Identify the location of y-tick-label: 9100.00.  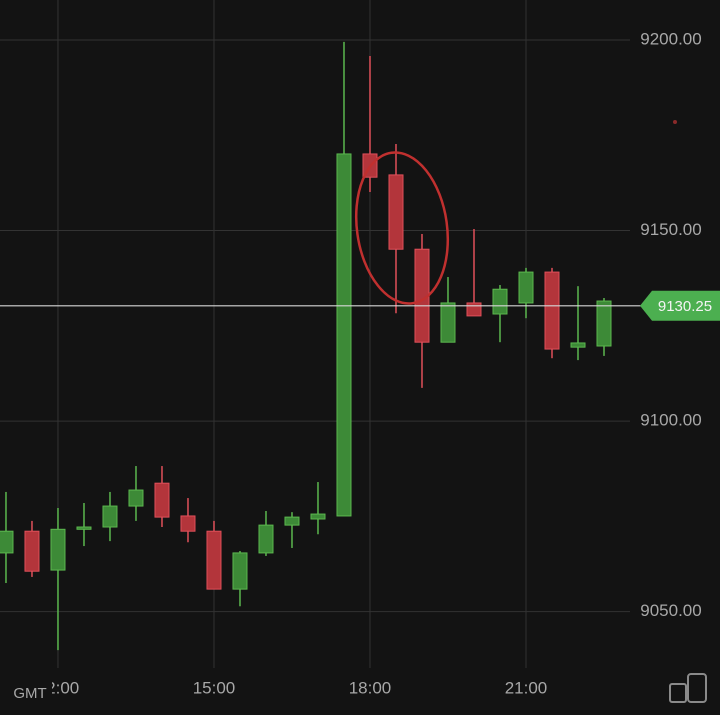
(670, 420).